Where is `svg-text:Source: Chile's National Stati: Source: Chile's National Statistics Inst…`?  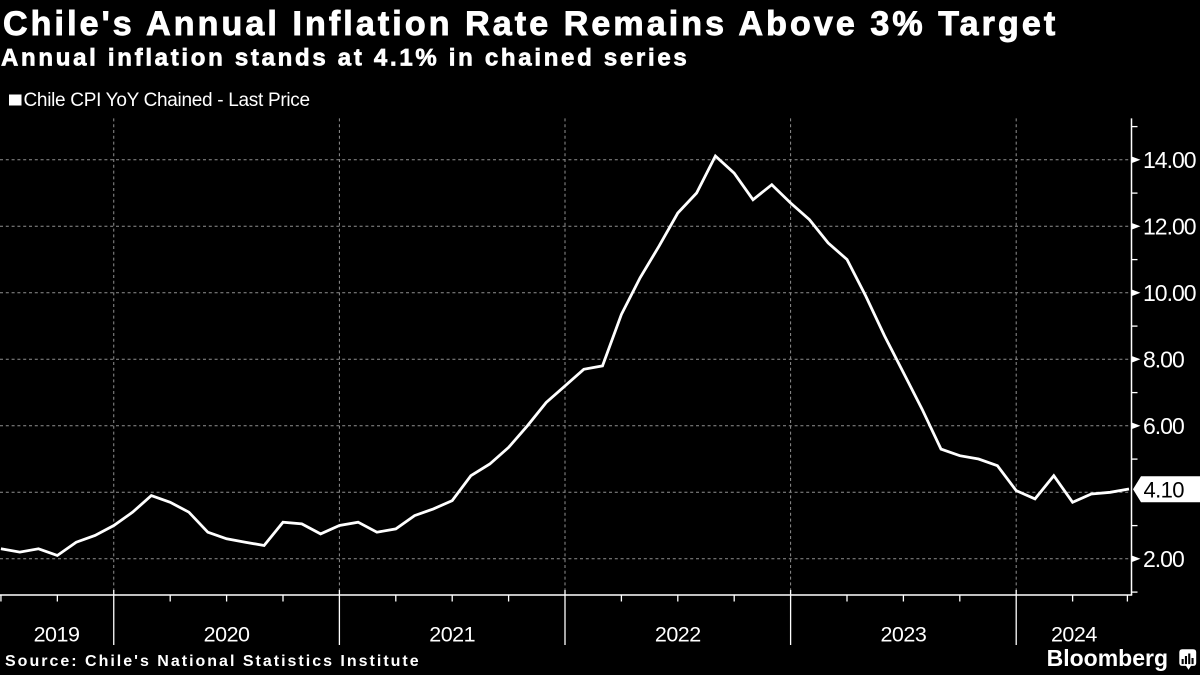
svg-text:Source: Chile's National Stati: Source: Chile's National Statistics Inst… is located at coordinates (213, 661).